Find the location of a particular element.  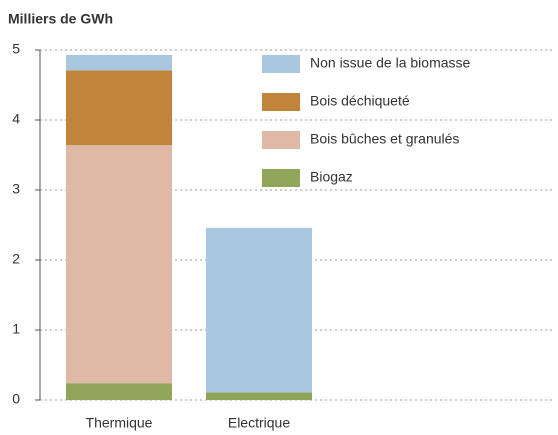

y-tick-label: 3 is located at coordinates (16, 189).